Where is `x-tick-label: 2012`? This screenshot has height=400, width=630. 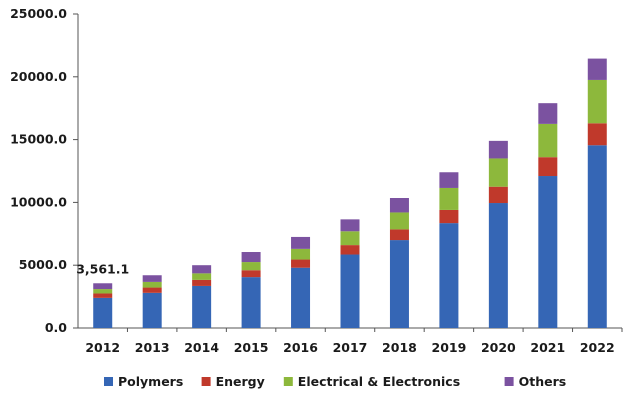 x-tick-label: 2012 is located at coordinates (102, 347).